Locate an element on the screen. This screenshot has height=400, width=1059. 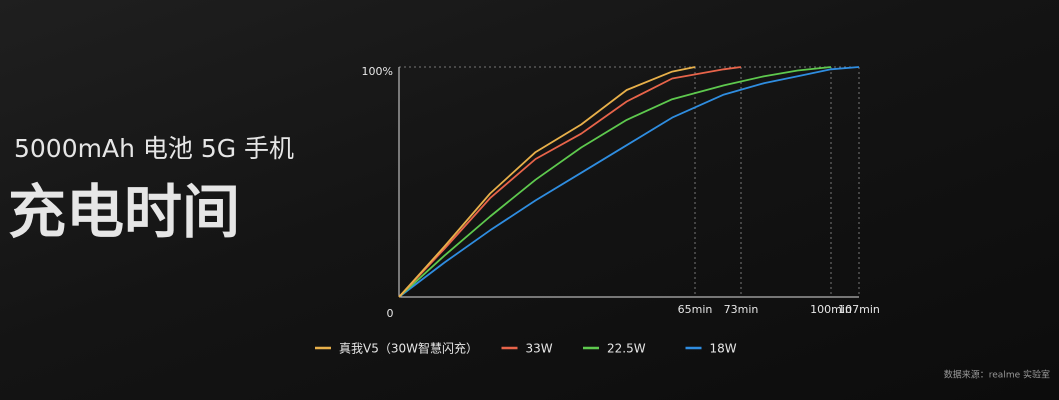
x-tick-label: 65min is located at coordinates (695, 309).